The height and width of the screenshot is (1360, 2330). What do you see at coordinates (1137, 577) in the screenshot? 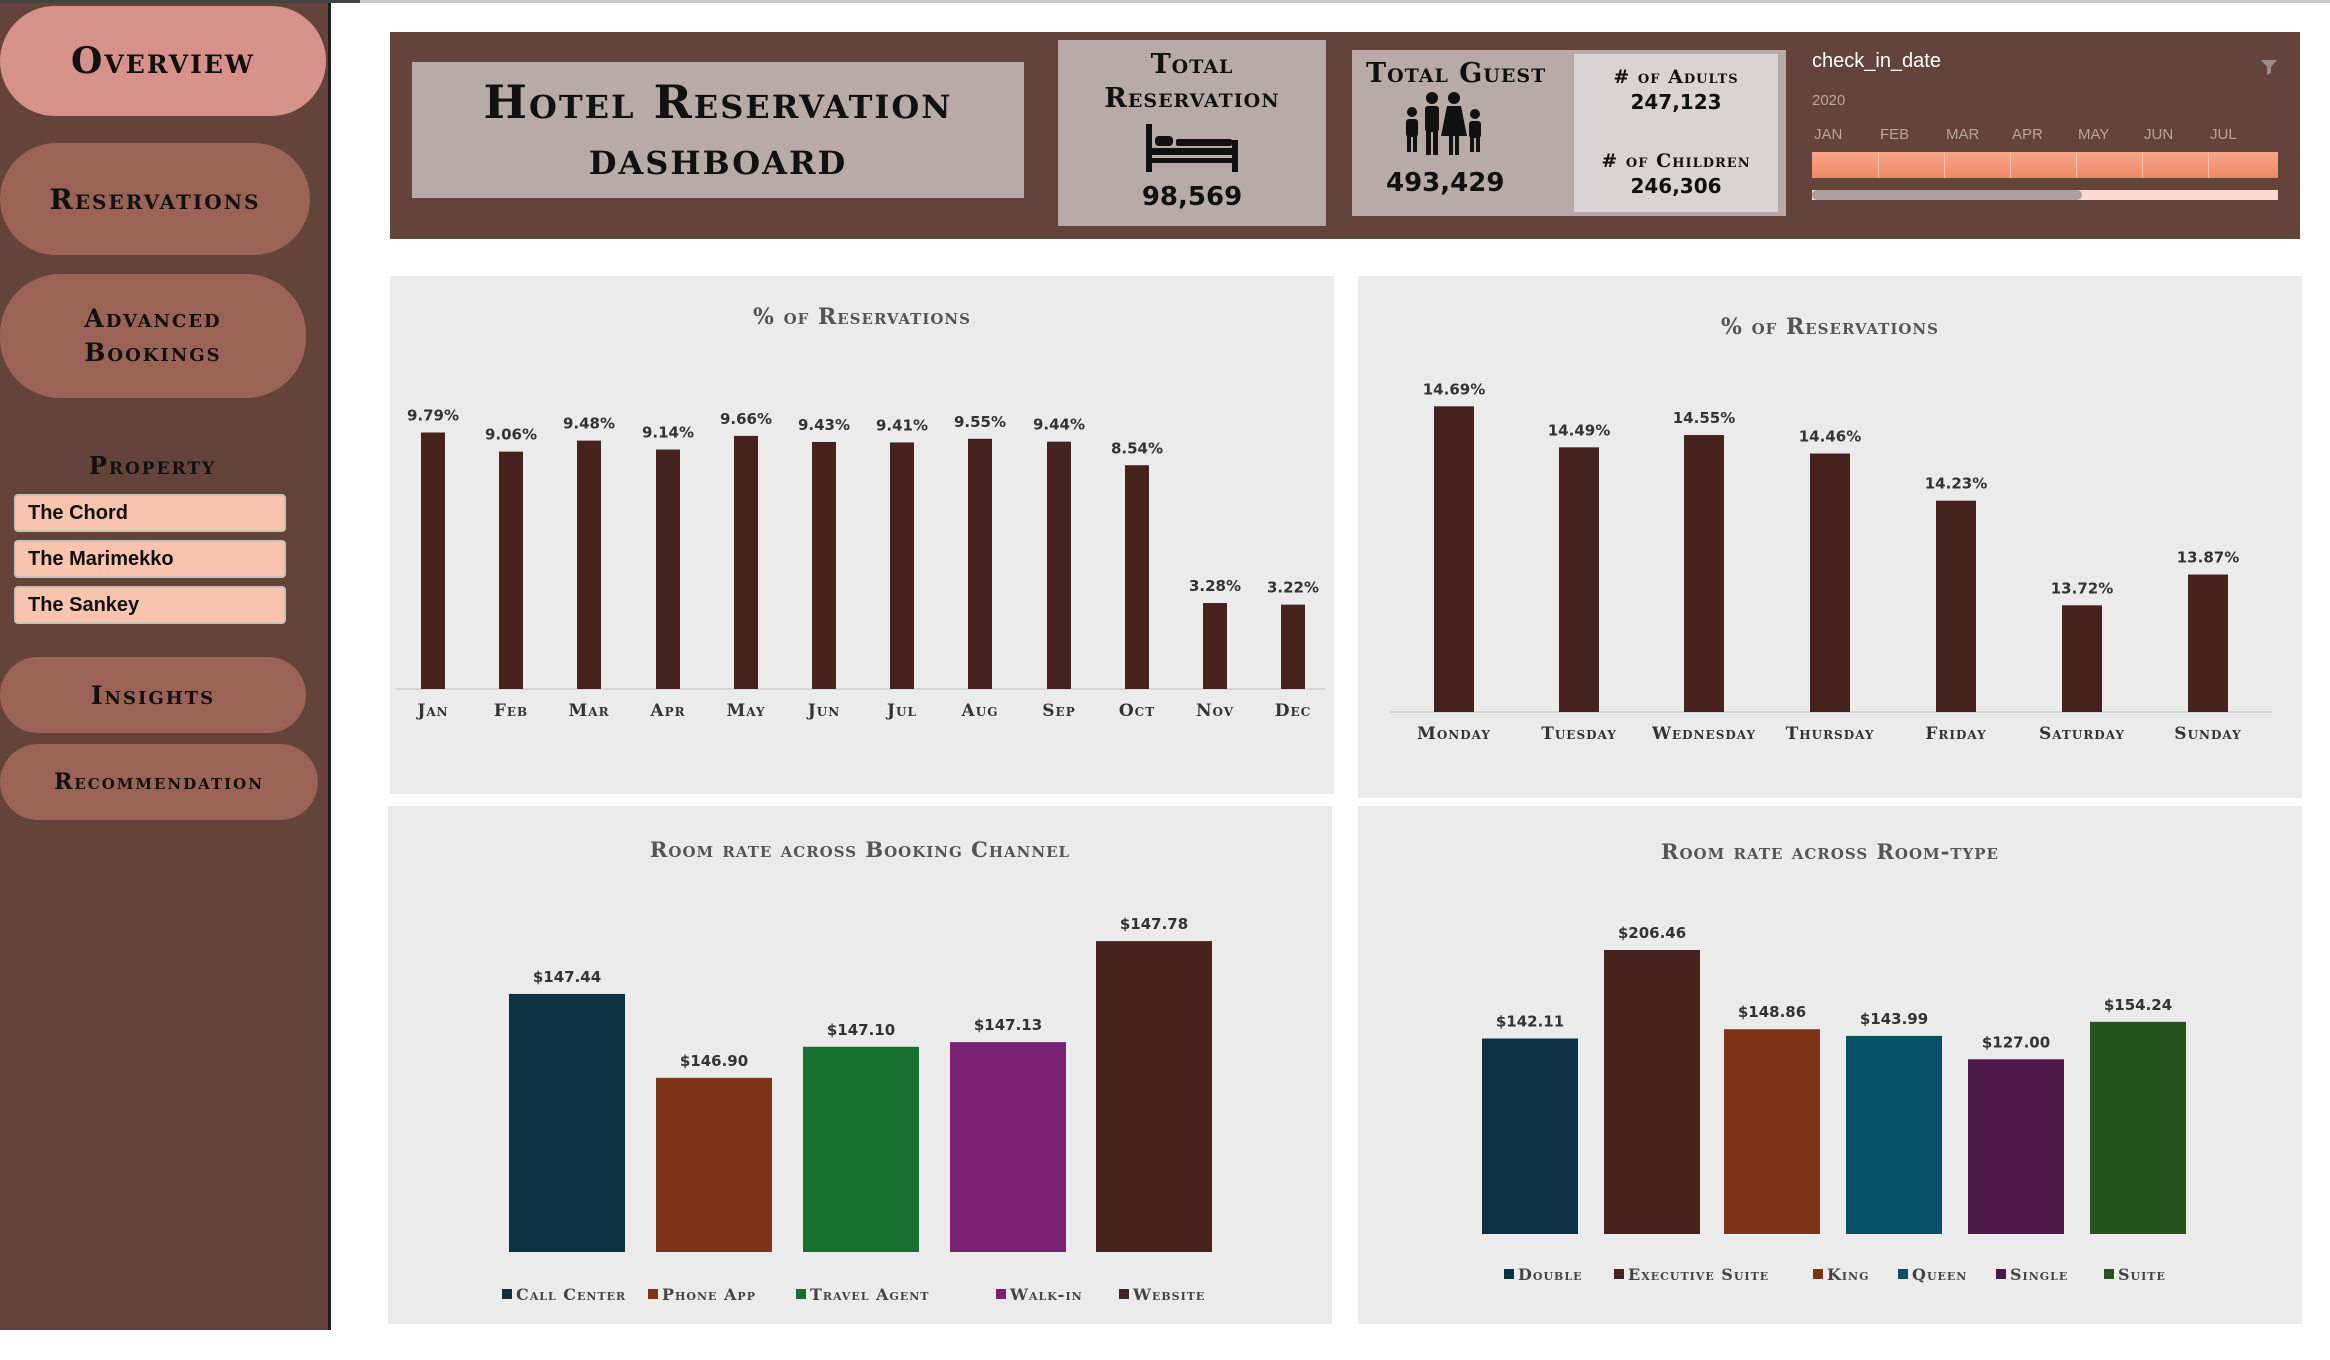
I see `bar-oct` at bounding box center [1137, 577].